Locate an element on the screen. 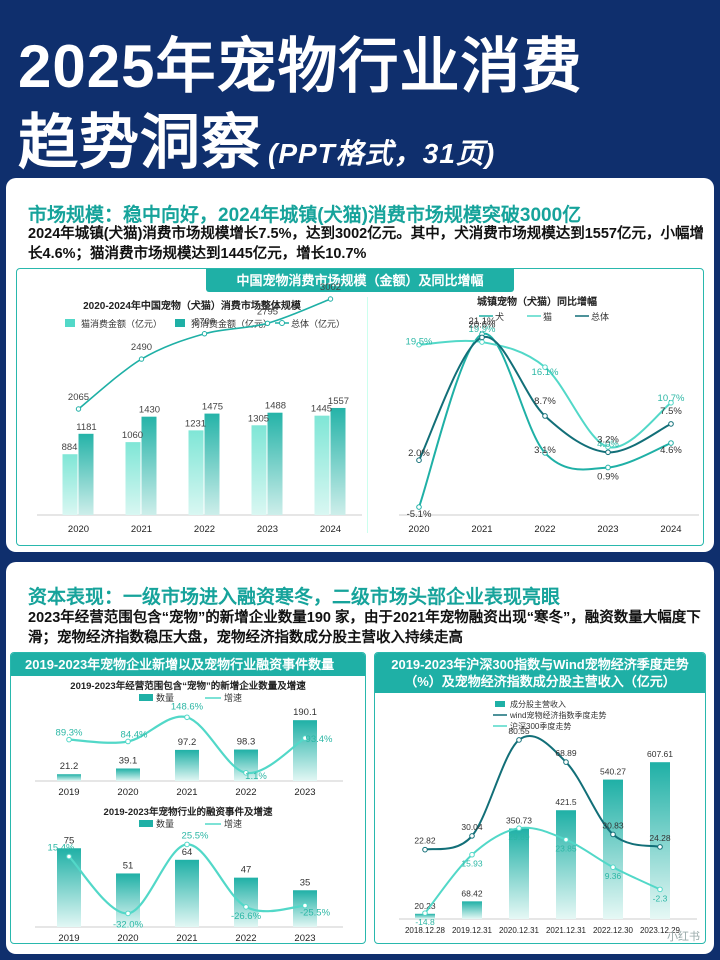  funding-barlabel-2023: 35 is located at coordinates (305, 882).